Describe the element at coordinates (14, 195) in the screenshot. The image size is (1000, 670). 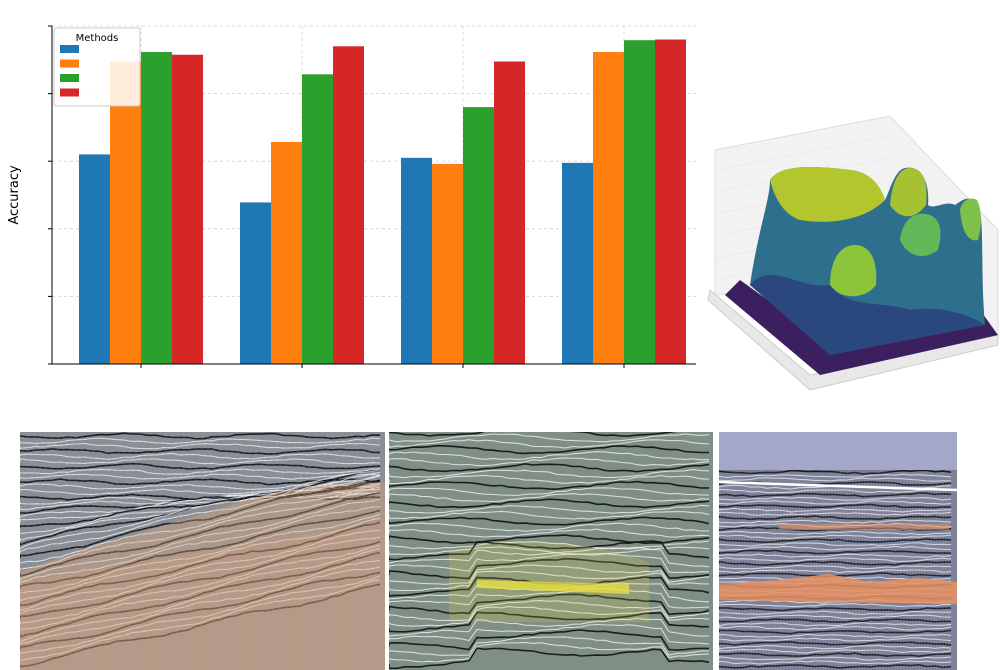
I see `y-axis-label: Accuracy` at that location.